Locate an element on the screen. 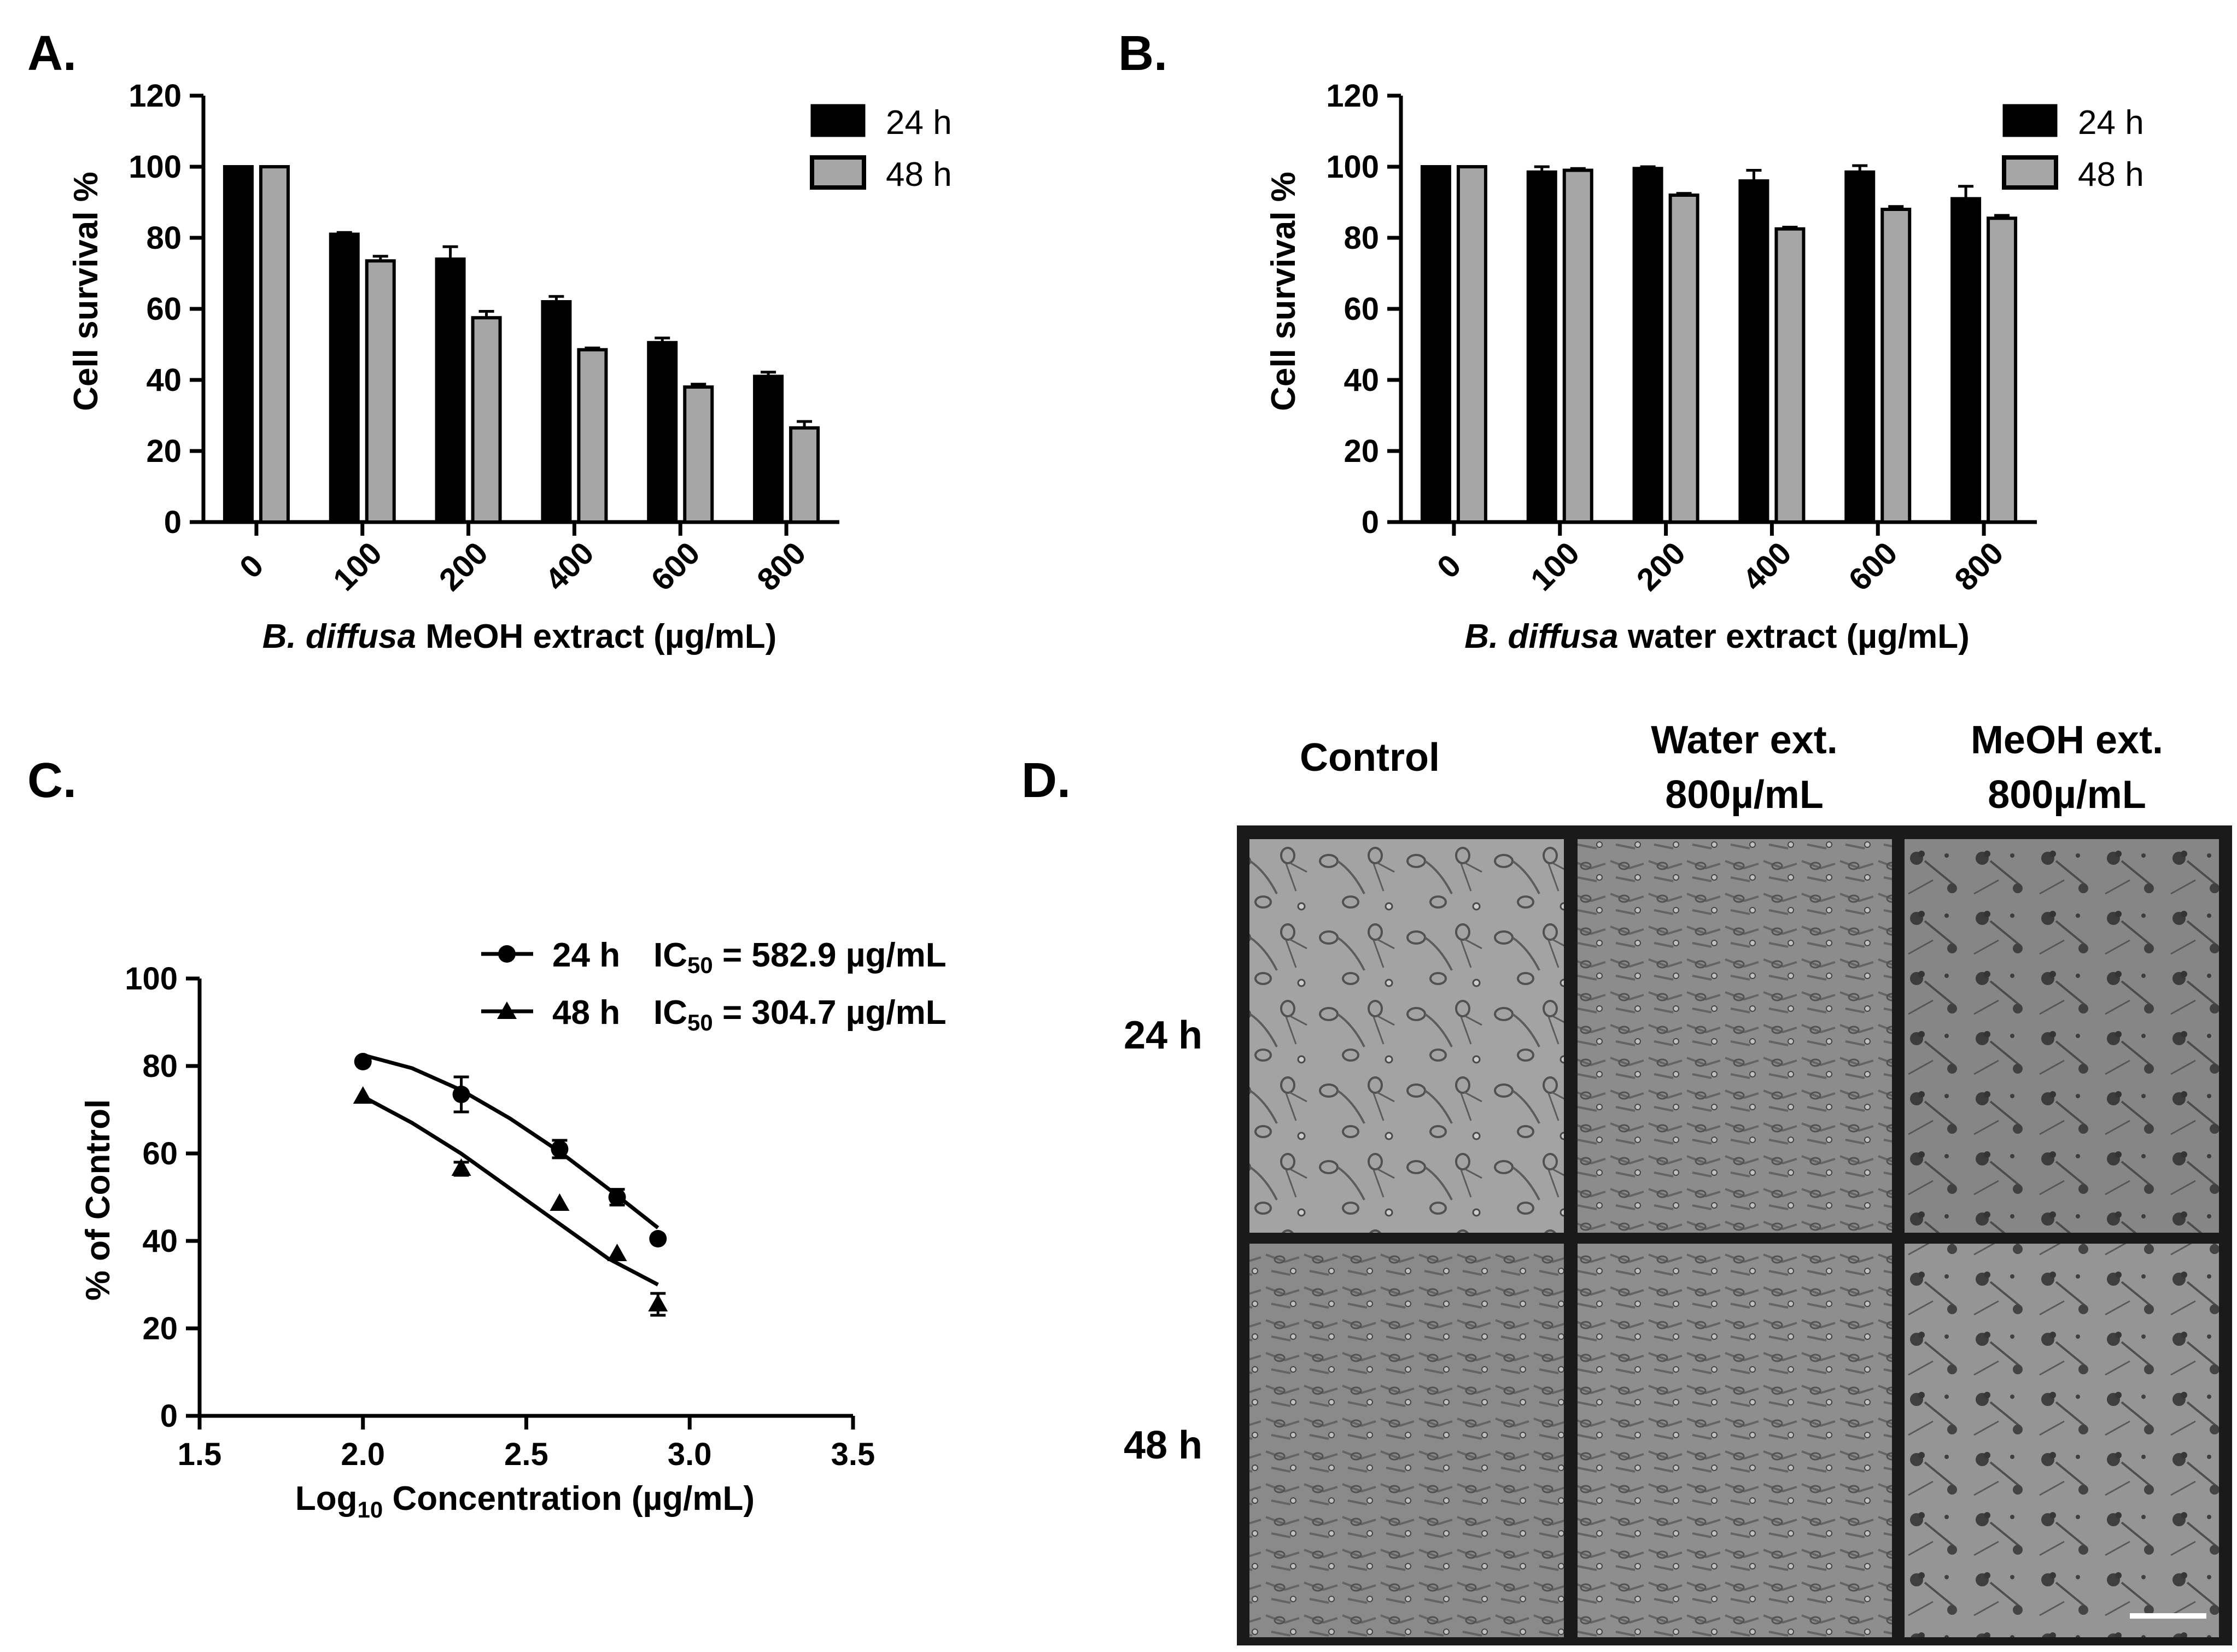  point-24h-2.301 is located at coordinates (461, 1094).